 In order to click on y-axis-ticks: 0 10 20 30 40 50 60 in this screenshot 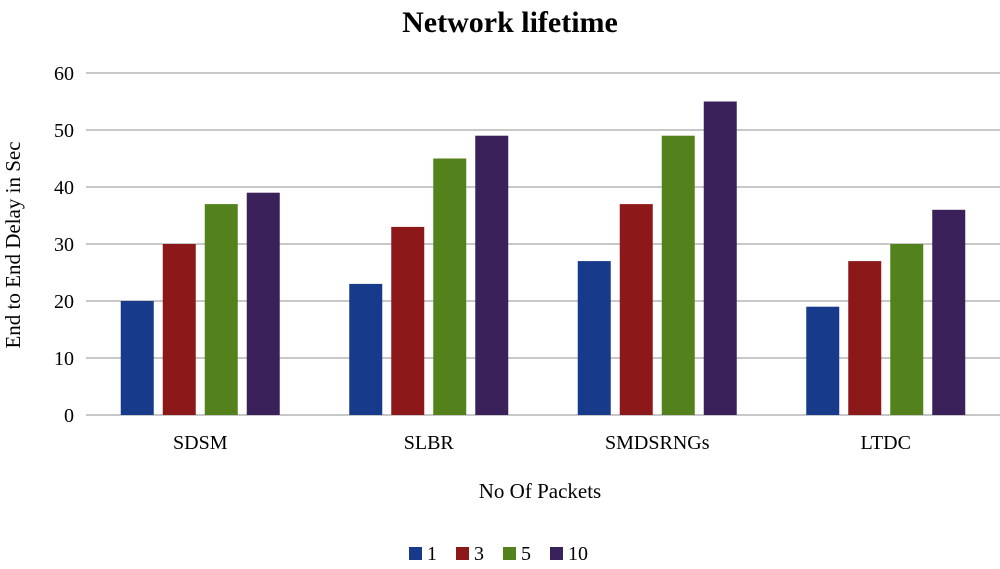, I will do `click(64, 245)`.